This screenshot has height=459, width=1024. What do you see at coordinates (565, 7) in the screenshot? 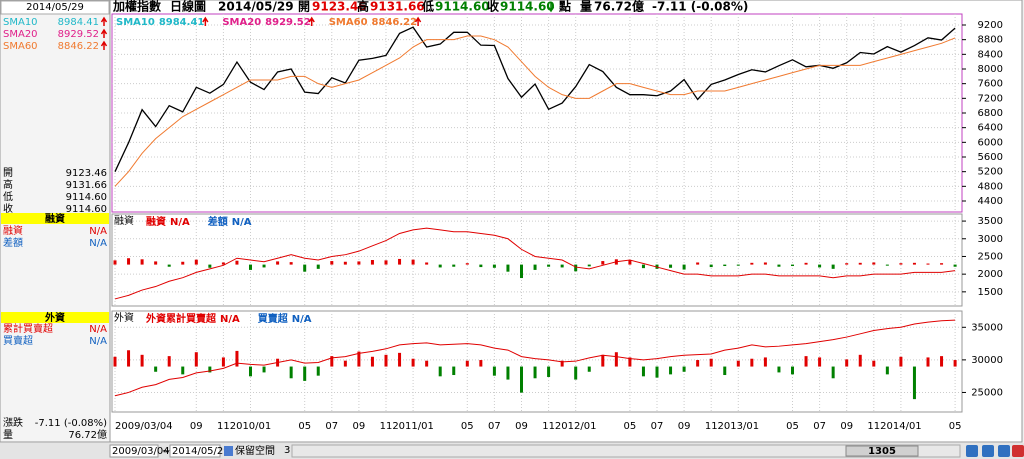
I see `header-unit: 點` at bounding box center [565, 7].